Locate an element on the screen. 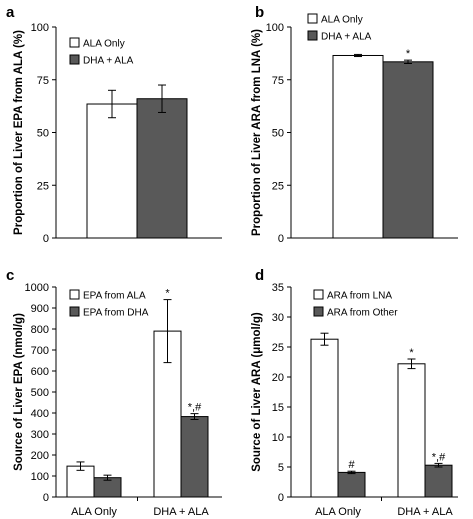 The image size is (473, 519). panel-letter: b is located at coordinates (259, 12).